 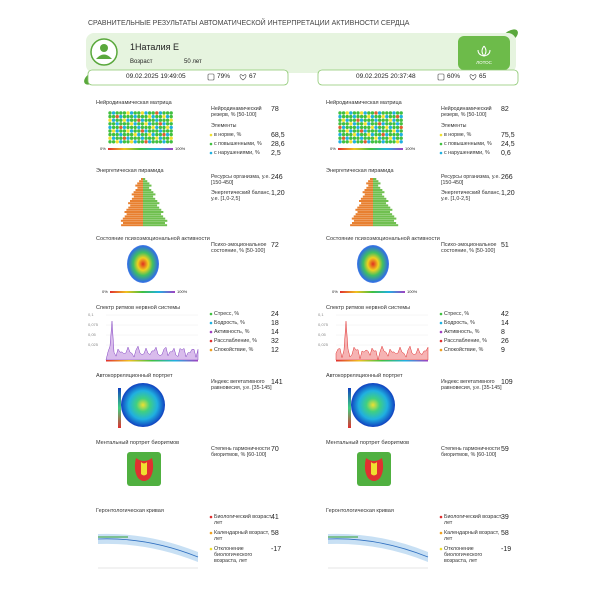 What do you see at coordinates (412, 291) in the screenshot?
I see `scale-max: 100%` at bounding box center [412, 291].